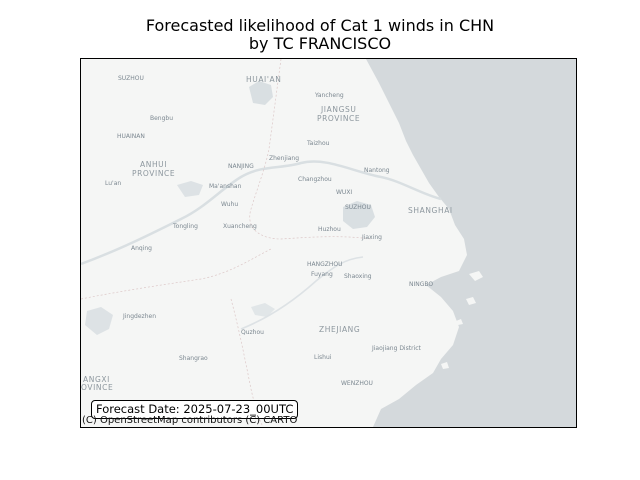 The width and height of the screenshot is (640, 480). Describe the element at coordinates (99, 321) in the screenshot. I see `poyang-lake` at that location.